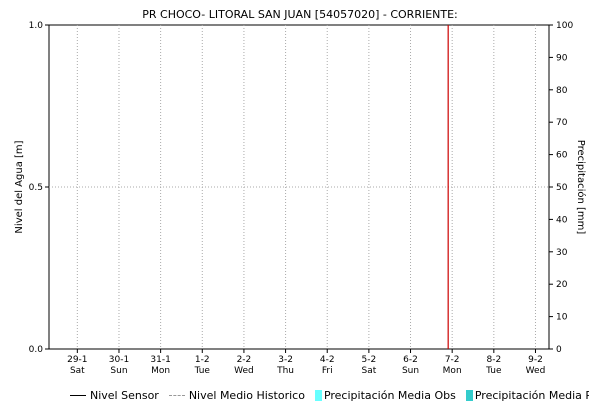  I want to click on x-tick-date-label: 6-2, so click(410, 360).